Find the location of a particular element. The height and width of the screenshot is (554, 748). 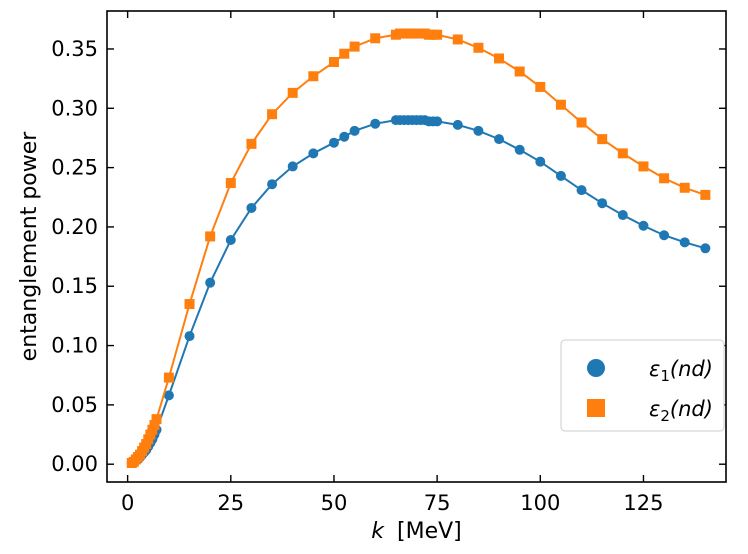

y-tick-label: 0.05 is located at coordinates (74, 405).